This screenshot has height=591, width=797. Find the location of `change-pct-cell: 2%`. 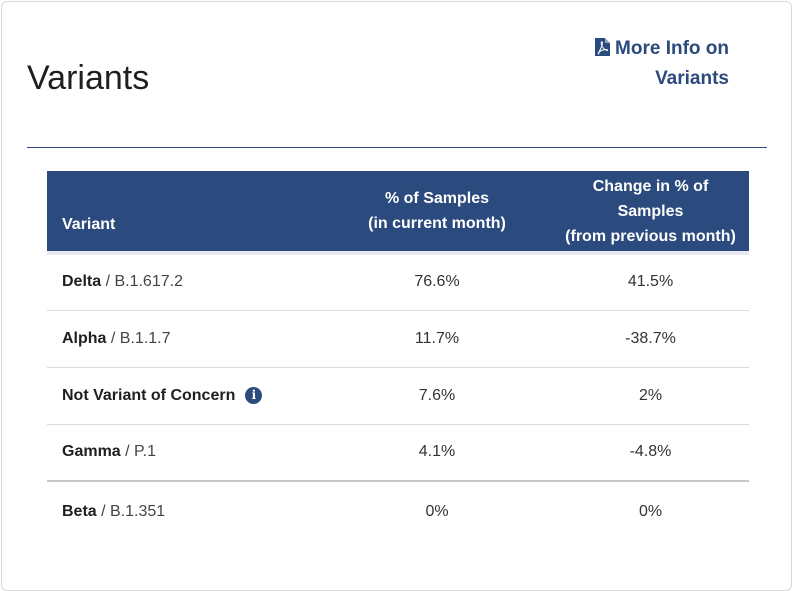

change-pct-cell: 2% is located at coordinates (650, 395).